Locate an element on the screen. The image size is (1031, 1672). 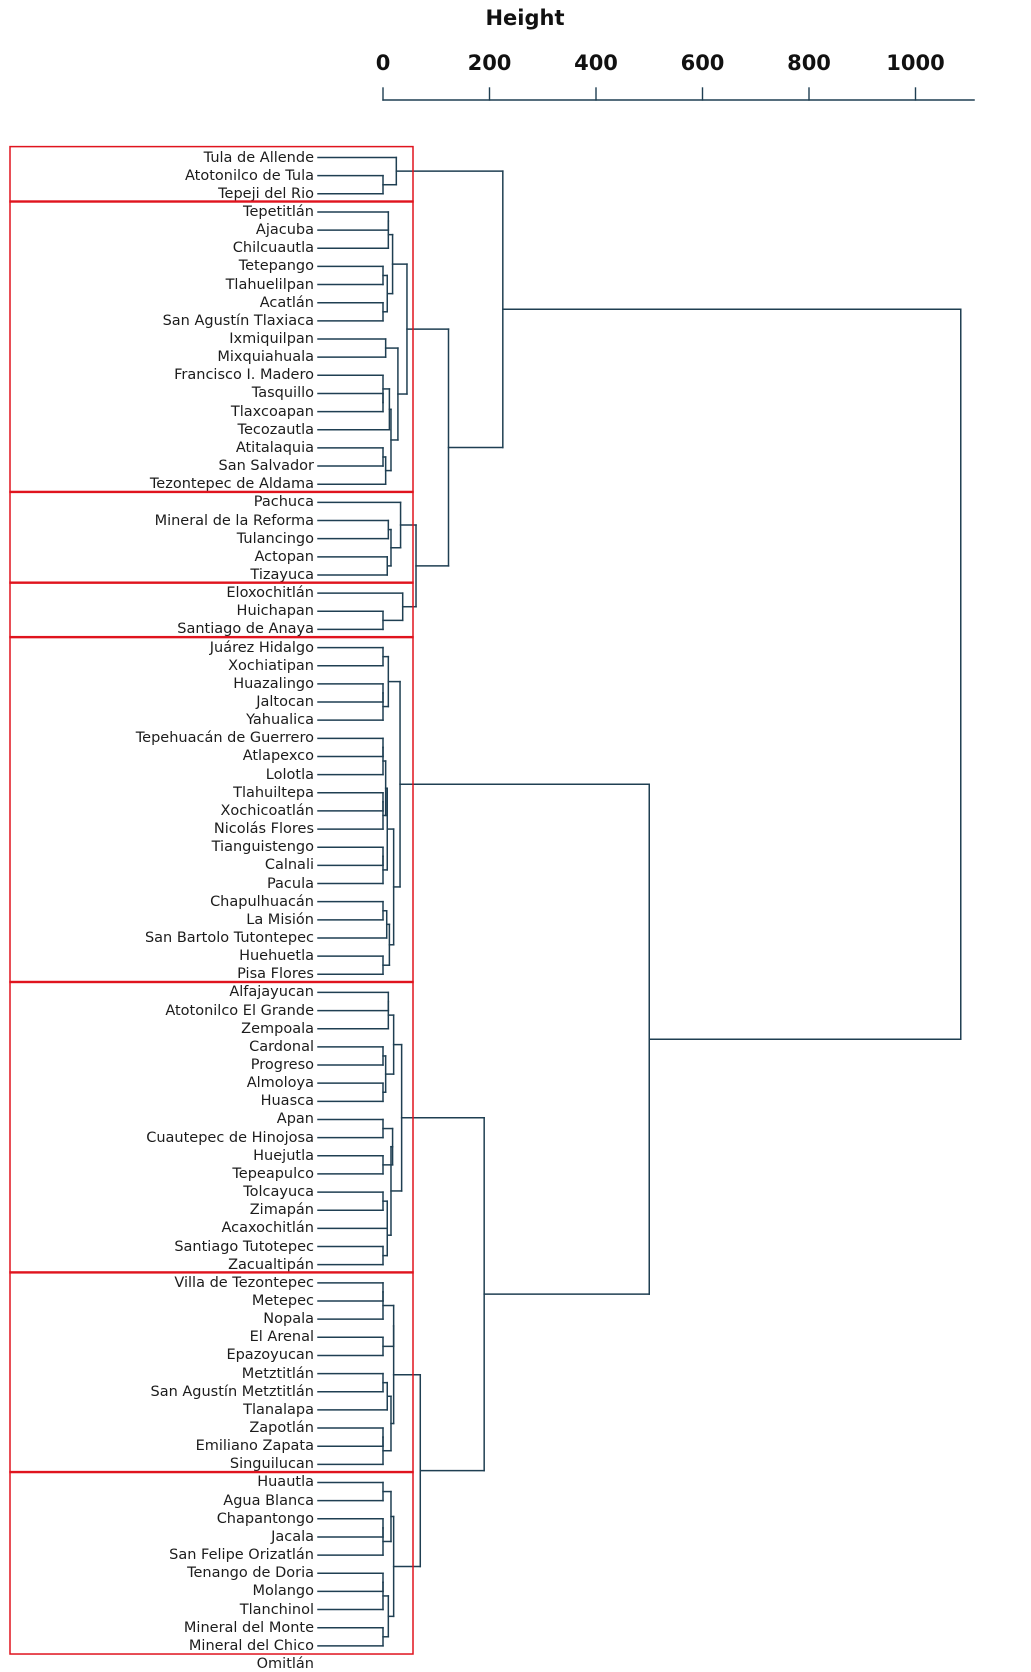
leaf-label: Mineral del Chico is located at coordinates (251, 1645).